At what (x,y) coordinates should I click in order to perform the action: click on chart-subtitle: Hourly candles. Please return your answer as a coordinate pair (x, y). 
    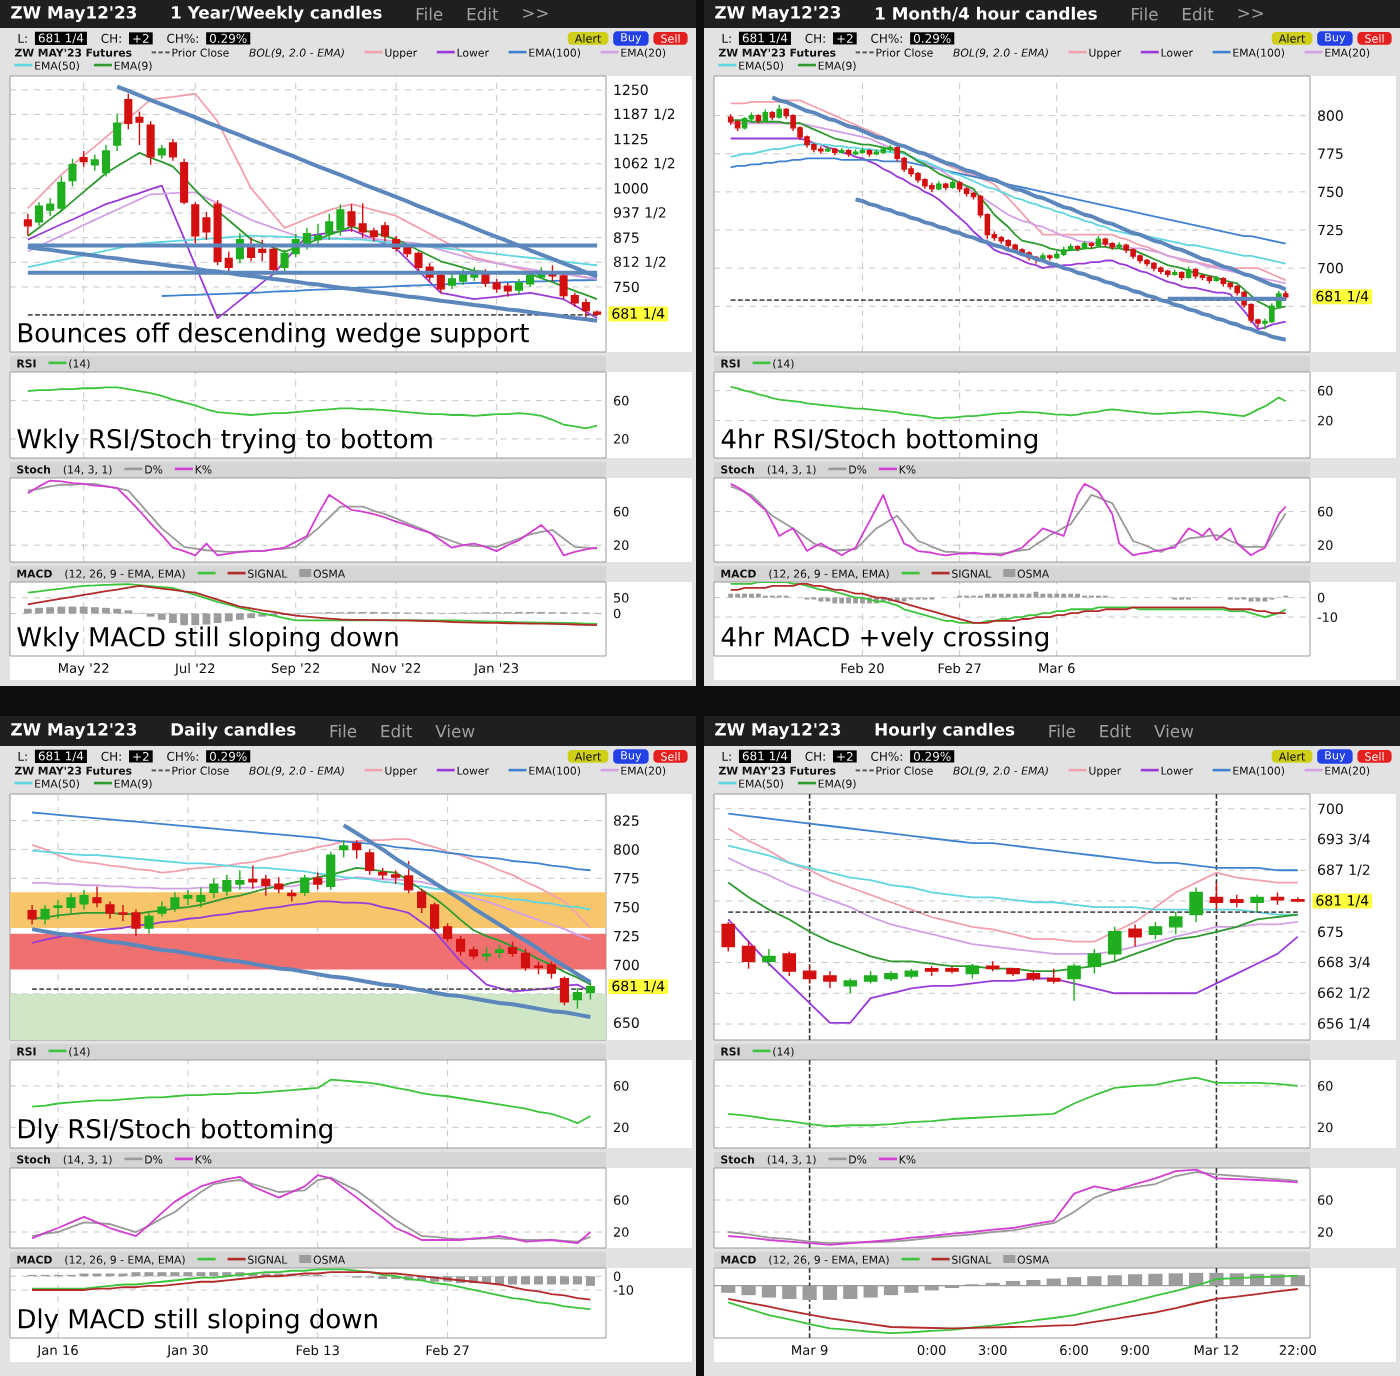
    Looking at the image, I should click on (945, 731).